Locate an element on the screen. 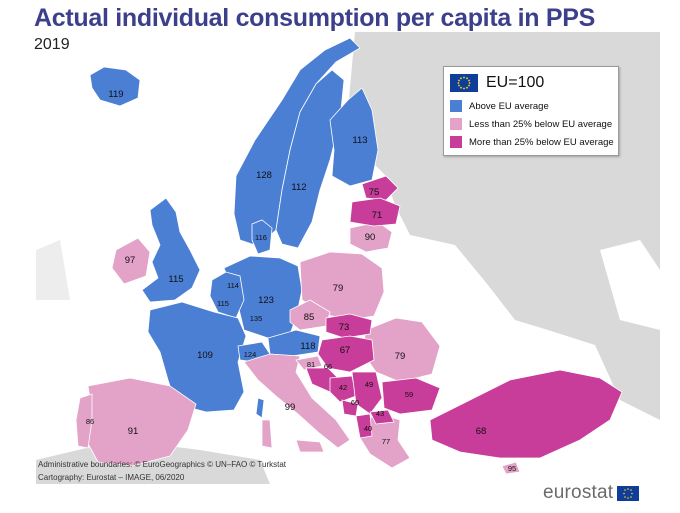 The image size is (680, 513). value-uk: 115 is located at coordinates (175, 279).